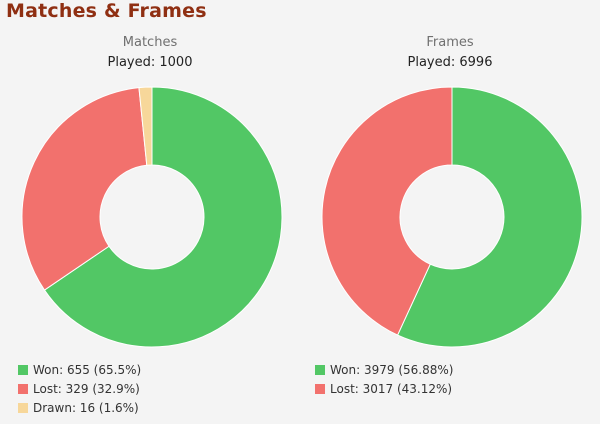 This screenshot has width=600, height=424. I want to click on legend-item-lost: Lost: 3017 (43.12%), so click(384, 388).